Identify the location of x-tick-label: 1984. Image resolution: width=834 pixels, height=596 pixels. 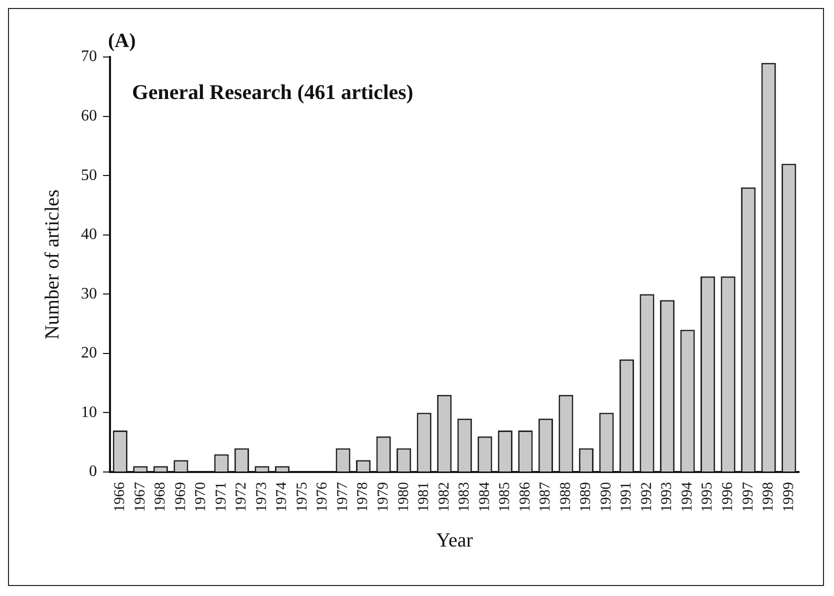
(484, 497).